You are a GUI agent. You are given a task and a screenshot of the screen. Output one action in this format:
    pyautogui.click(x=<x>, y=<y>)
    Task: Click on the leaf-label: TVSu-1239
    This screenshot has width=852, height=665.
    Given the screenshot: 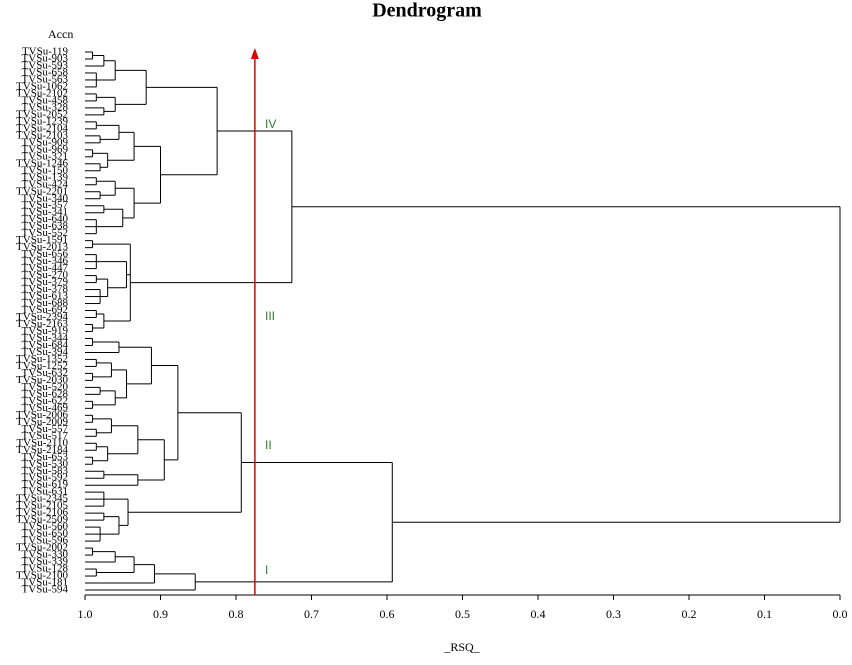 What is the action you would take?
    pyautogui.click(x=42, y=121)
    